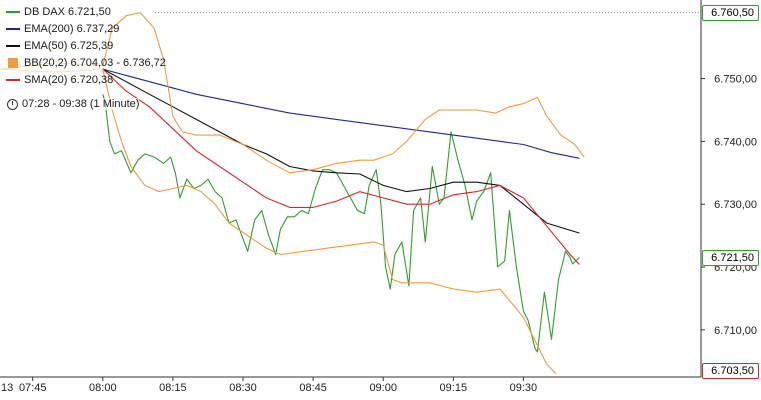 Image resolution: width=761 pixels, height=400 pixels. I want to click on legend-label: EMA(200) 6.737,29, so click(72, 28).